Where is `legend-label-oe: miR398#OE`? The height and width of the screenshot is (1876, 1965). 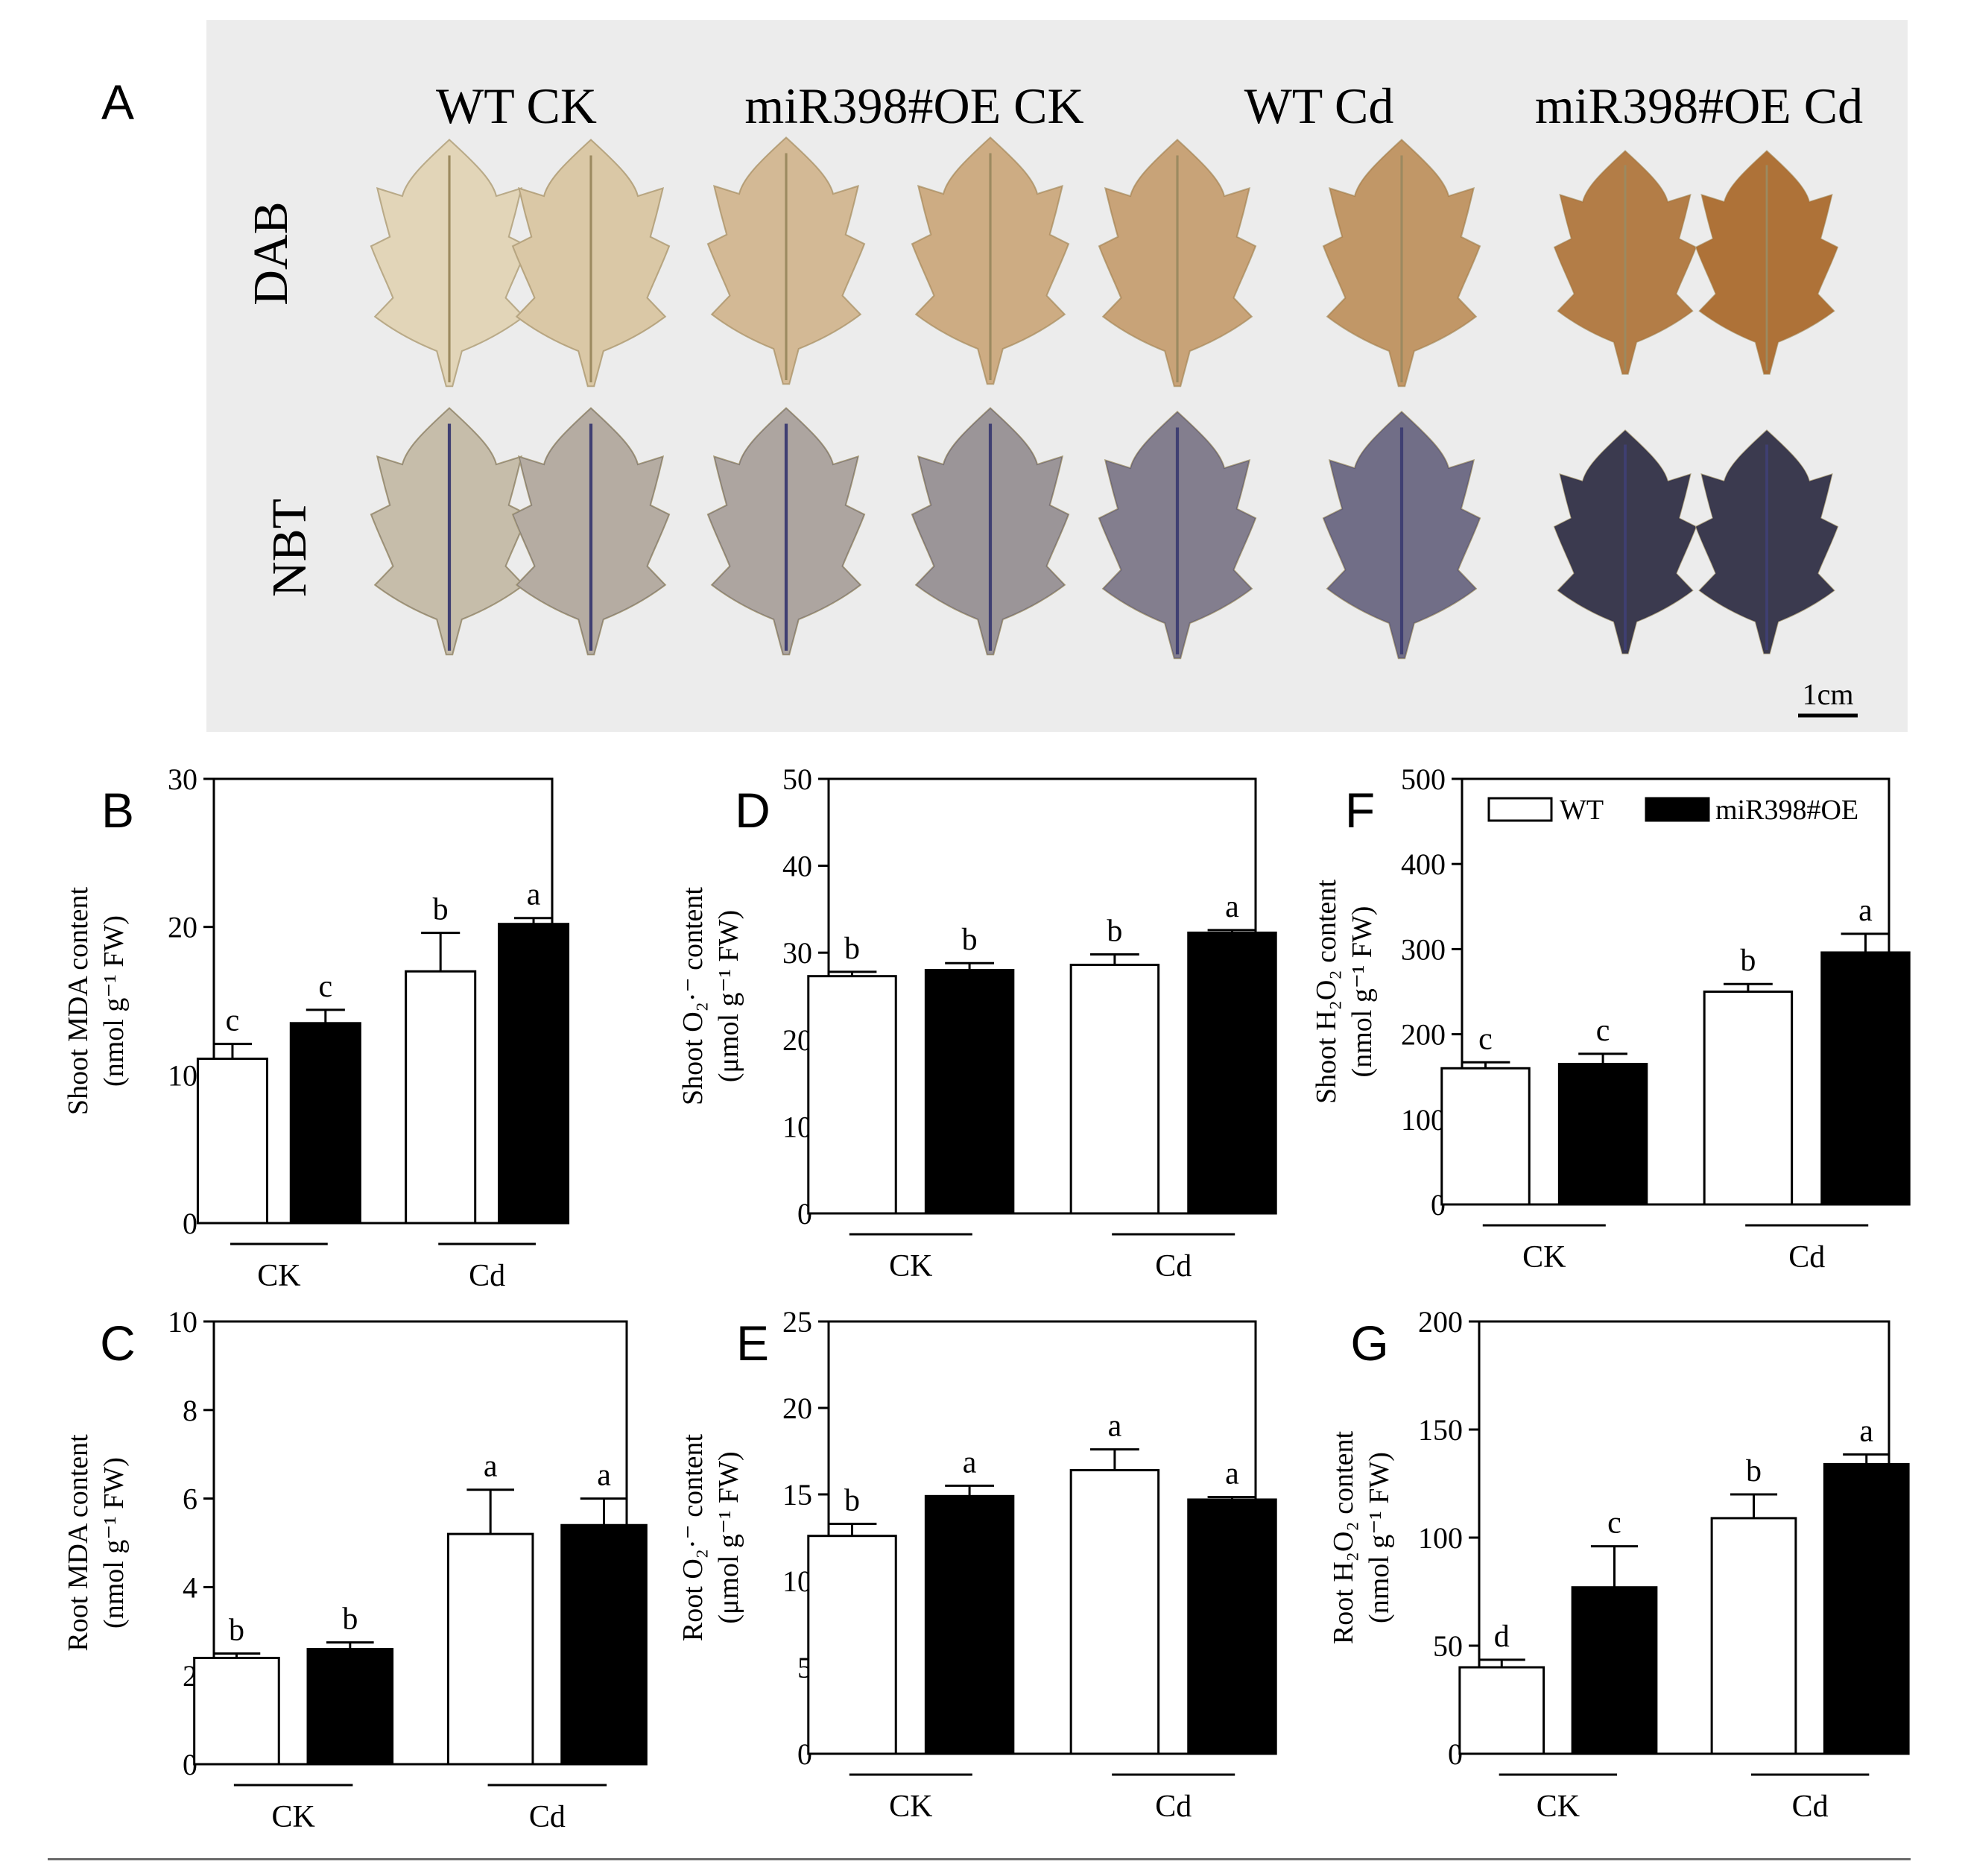 legend-label-oe: miR398#OE is located at coordinates (1786, 810).